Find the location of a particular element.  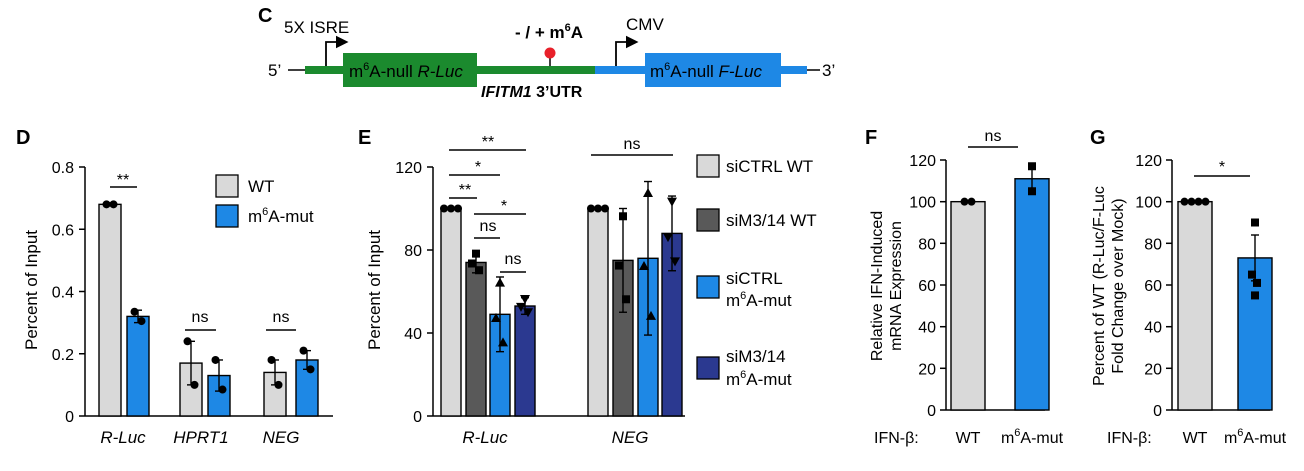

f-tick-label-2: 40 is located at coordinates (927, 328).